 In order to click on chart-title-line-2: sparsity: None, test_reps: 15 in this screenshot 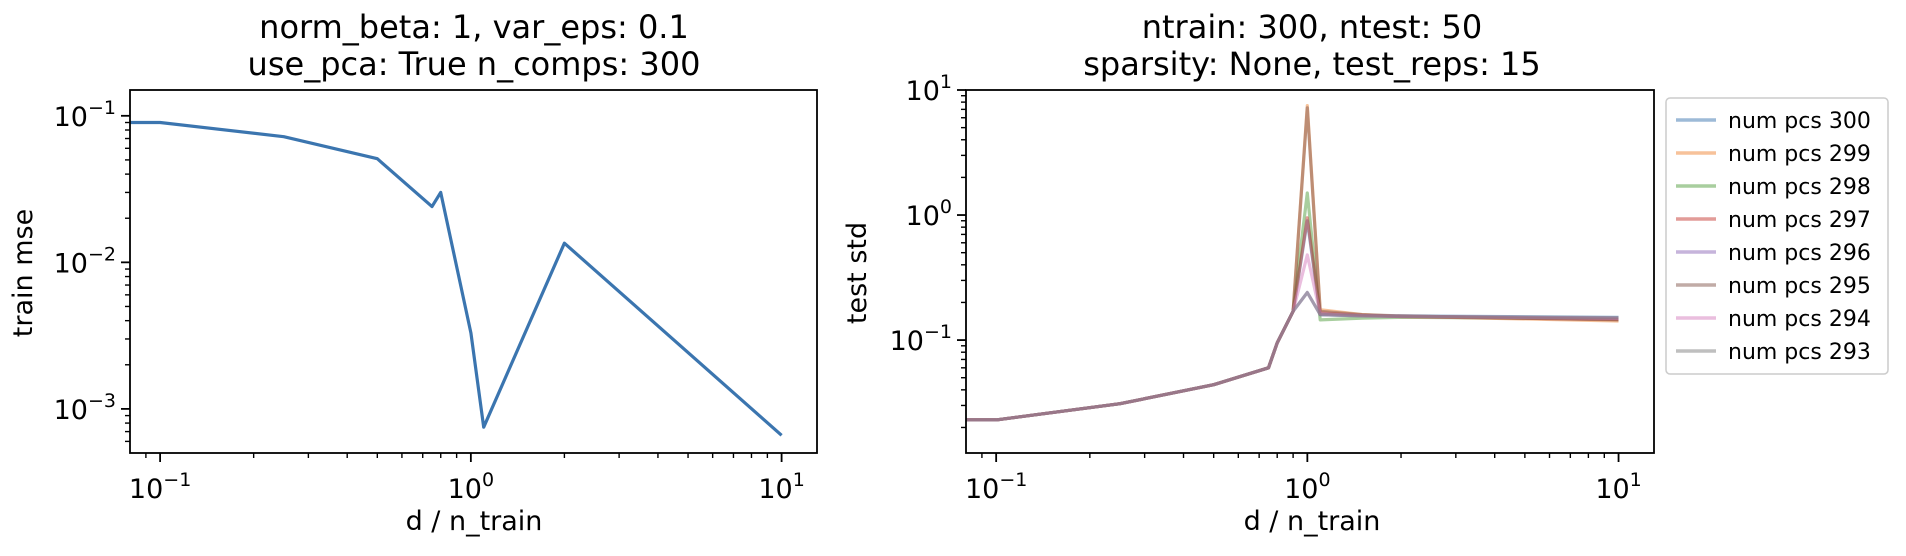, I will do `click(1312, 64)`.